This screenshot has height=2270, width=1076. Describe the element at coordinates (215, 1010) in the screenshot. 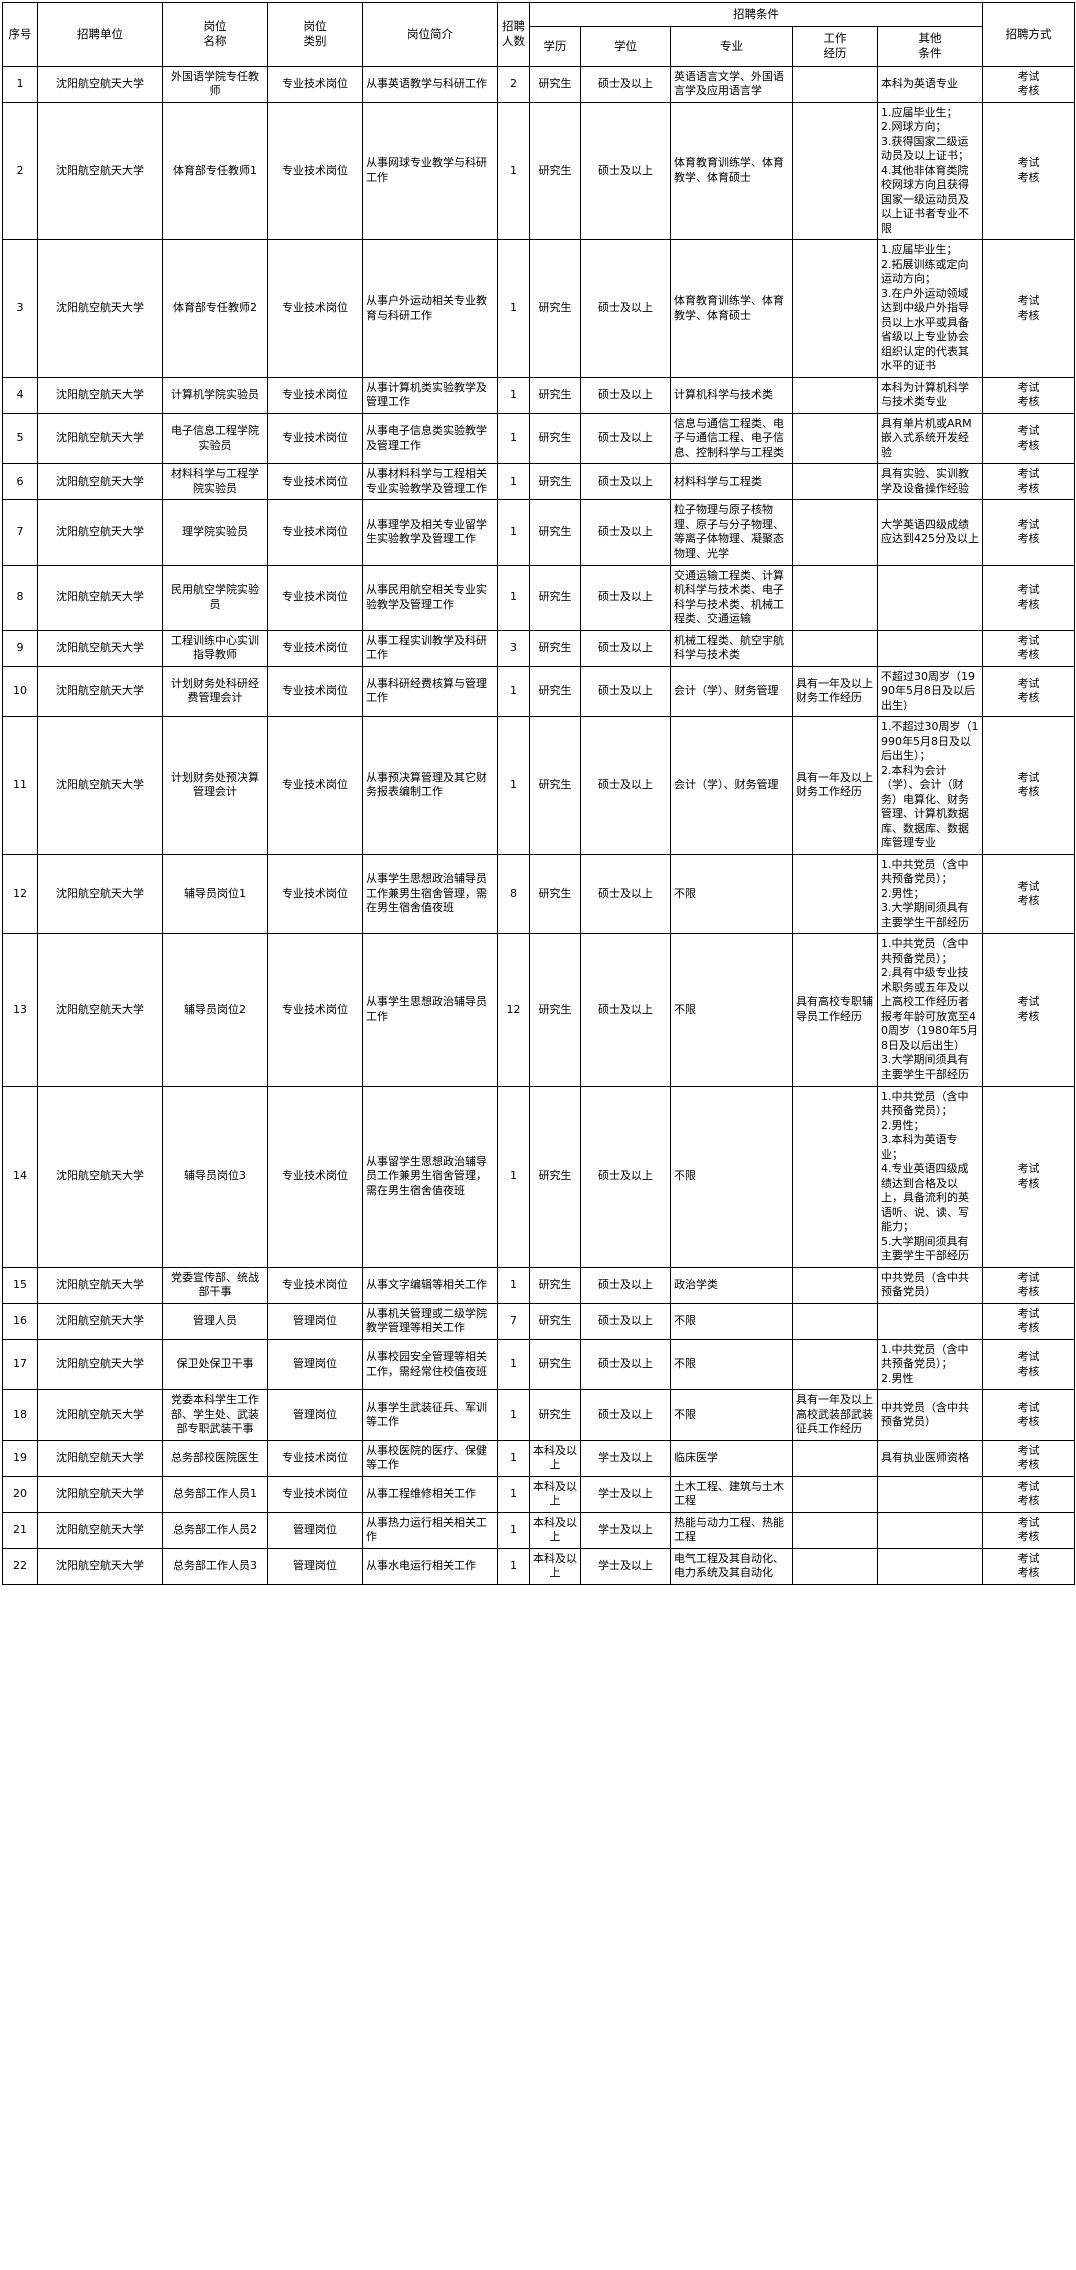

I see `cell-name: 辅导员岗位2` at that location.